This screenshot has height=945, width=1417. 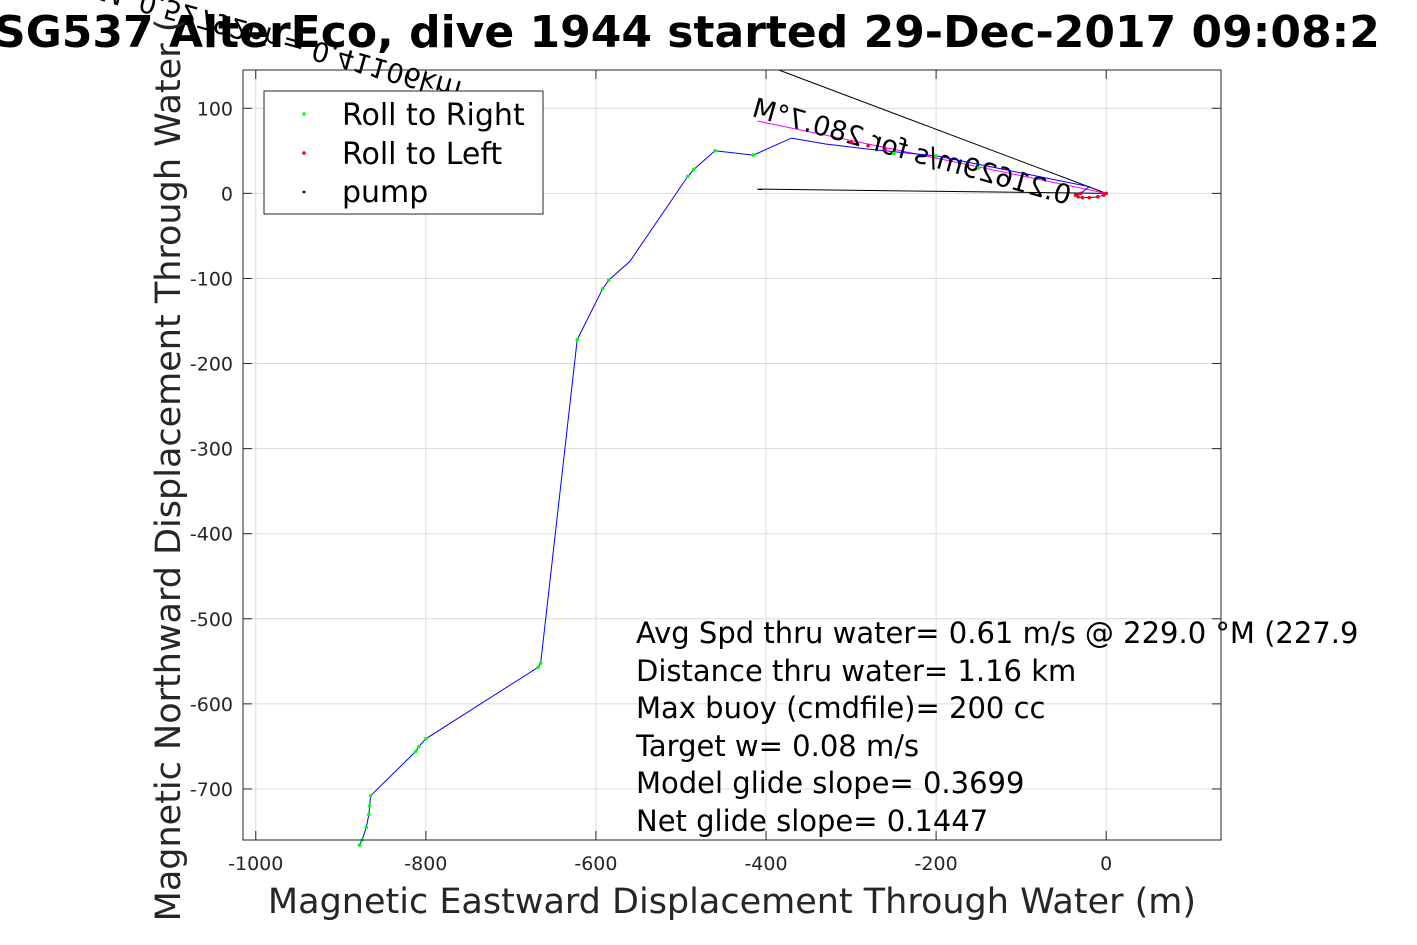 I want to click on y-tick-label: -300, so click(x=211, y=450).